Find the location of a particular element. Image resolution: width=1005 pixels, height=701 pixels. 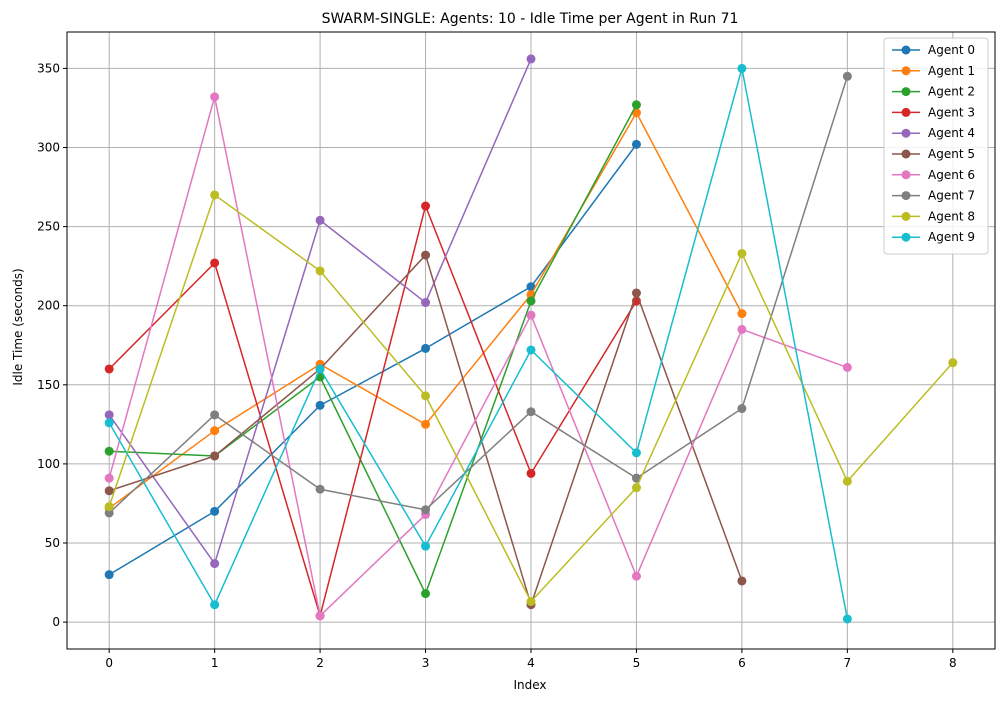

y-tick-label: 100 is located at coordinates (48, 464).